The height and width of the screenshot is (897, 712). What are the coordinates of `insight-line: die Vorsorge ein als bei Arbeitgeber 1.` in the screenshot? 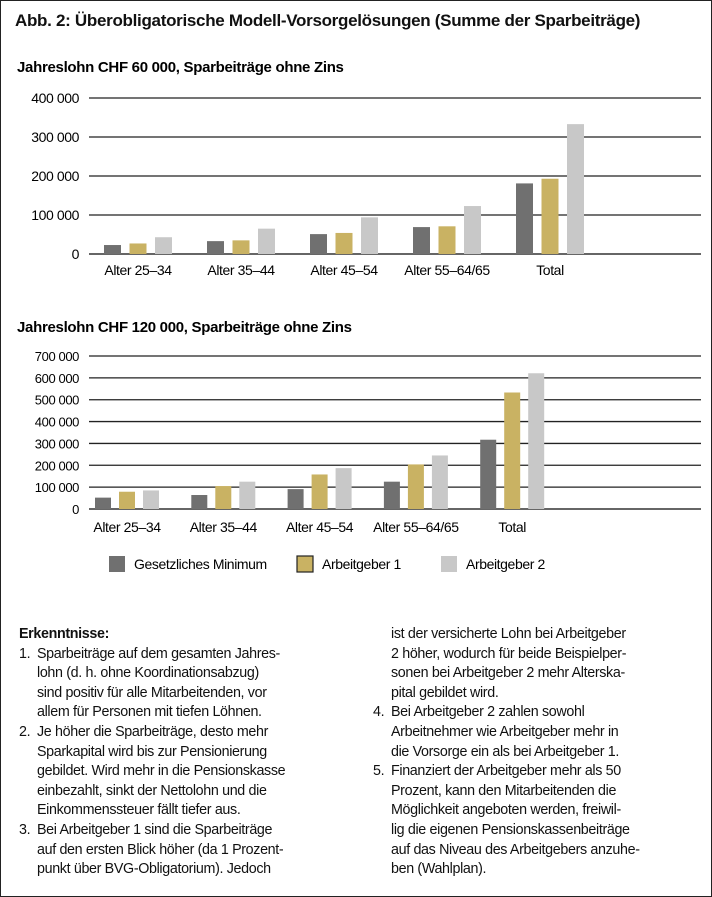 It's located at (505, 751).